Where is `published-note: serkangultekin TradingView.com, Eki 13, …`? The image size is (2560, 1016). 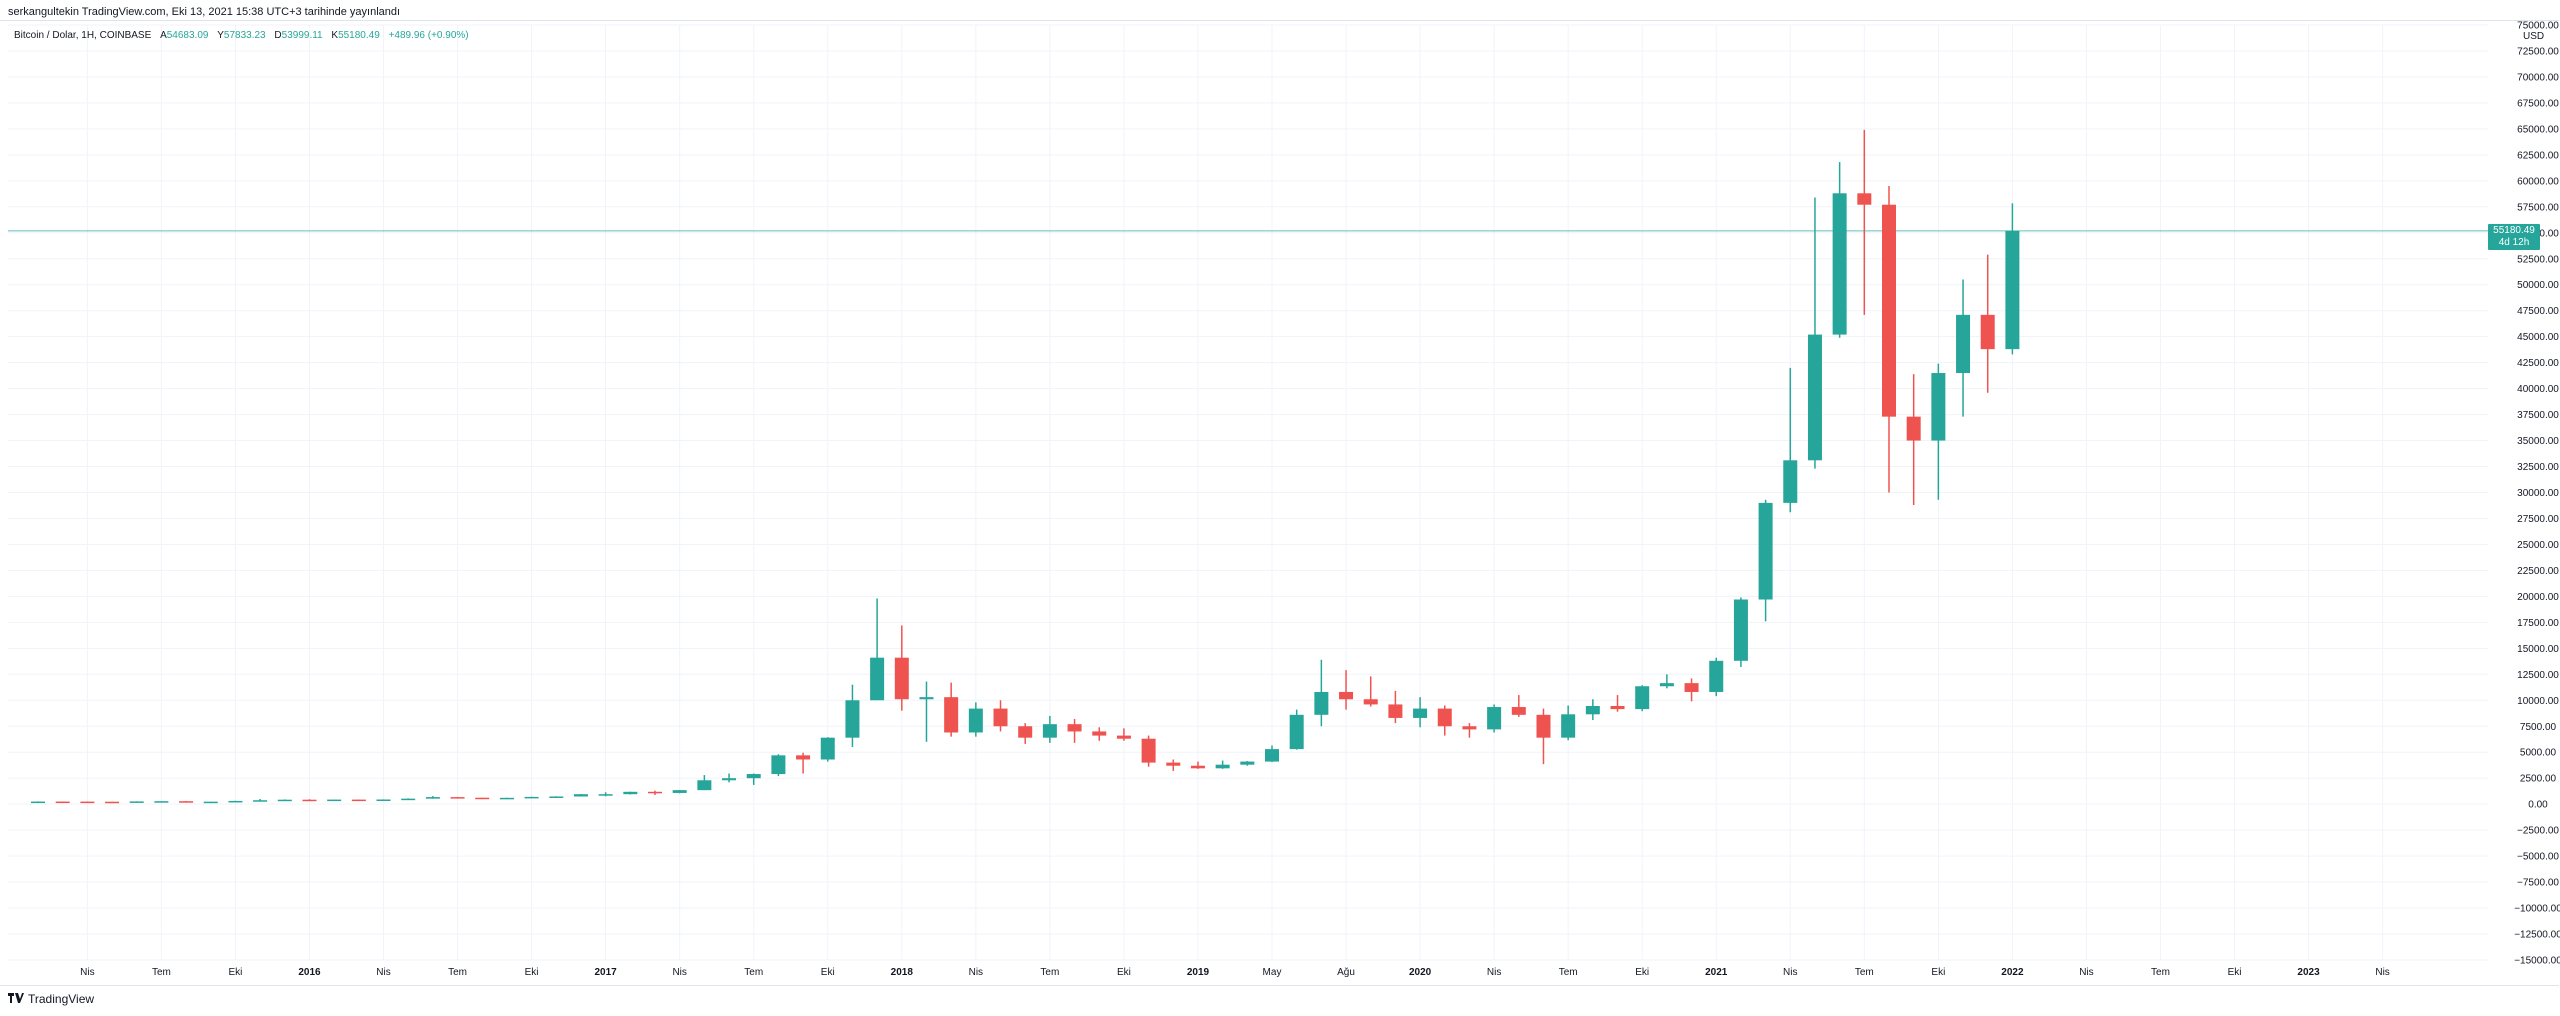
published-note: serkangultekin TradingView.com, Eki 13, … is located at coordinates (204, 12).